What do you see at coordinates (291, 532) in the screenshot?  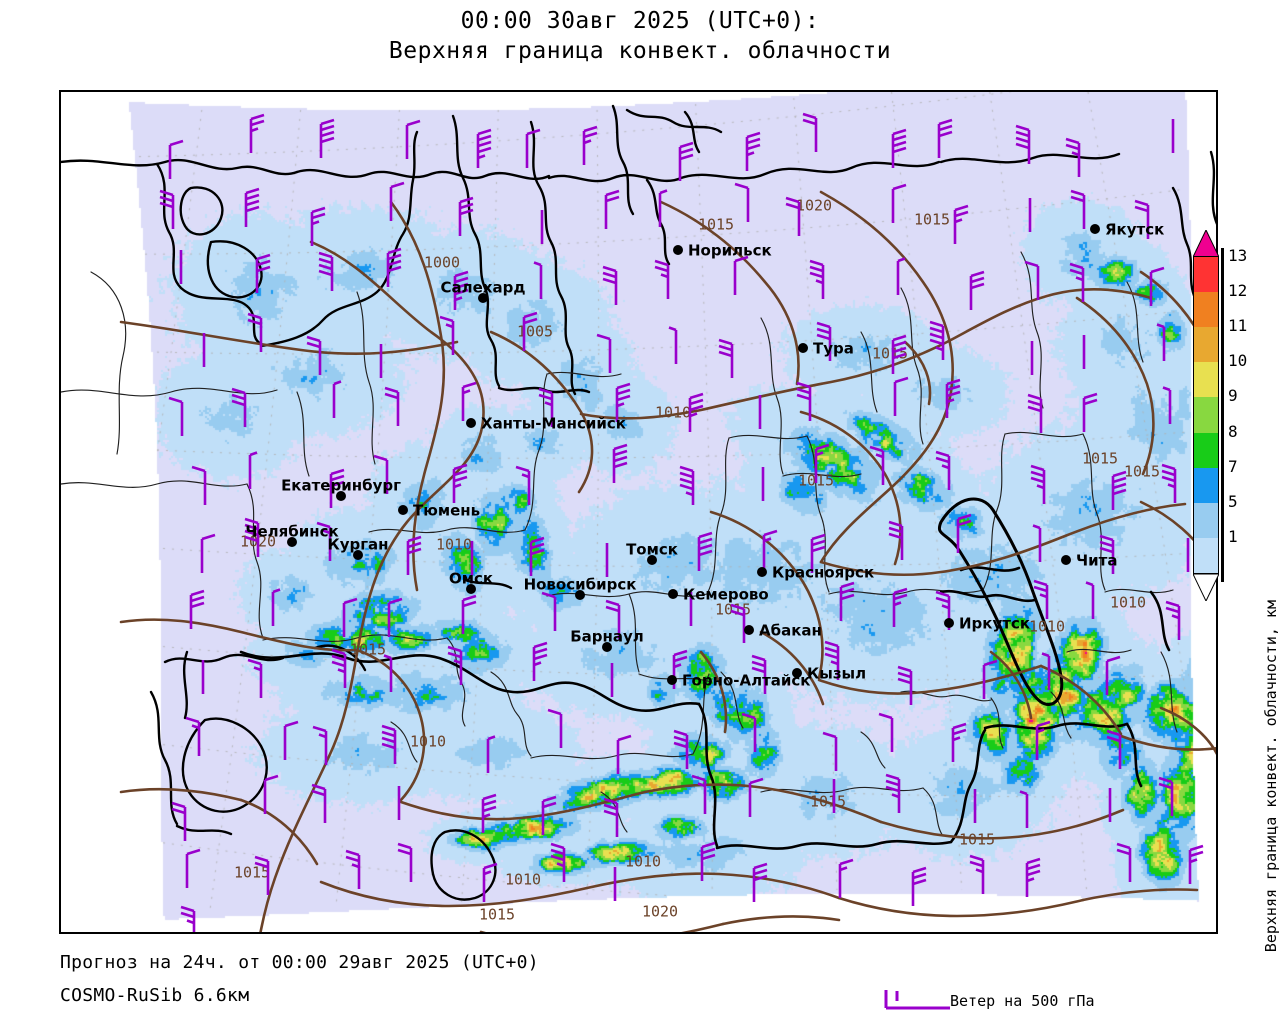 I see `city-label: Челябинск` at bounding box center [291, 532].